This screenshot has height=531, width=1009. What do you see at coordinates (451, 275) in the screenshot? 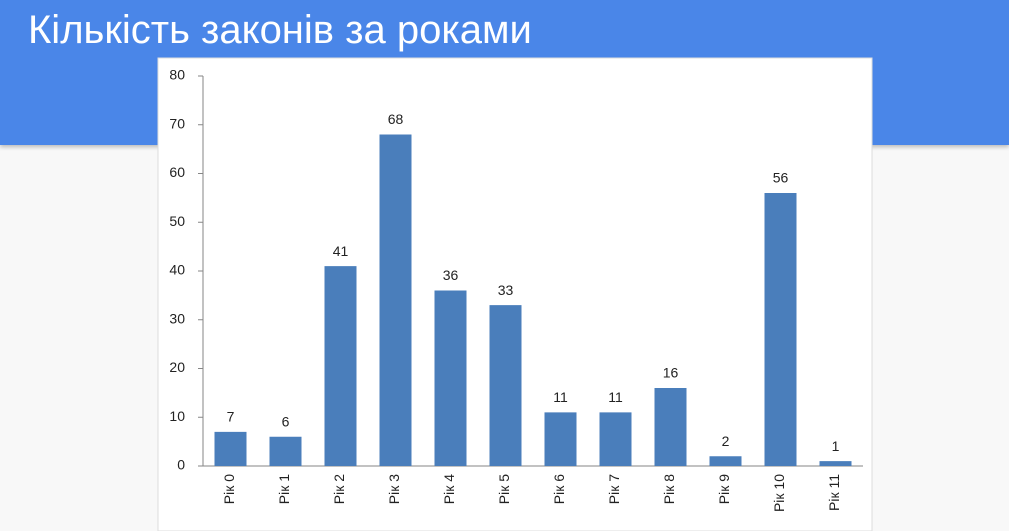
I see `value-label: 36` at bounding box center [451, 275].